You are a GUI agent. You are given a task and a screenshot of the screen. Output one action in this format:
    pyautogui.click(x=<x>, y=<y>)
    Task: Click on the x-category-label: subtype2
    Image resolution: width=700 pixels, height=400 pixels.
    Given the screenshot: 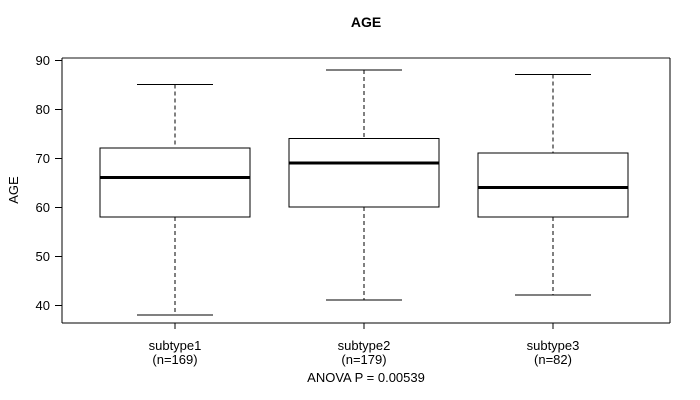 What is the action you would take?
    pyautogui.click(x=364, y=345)
    